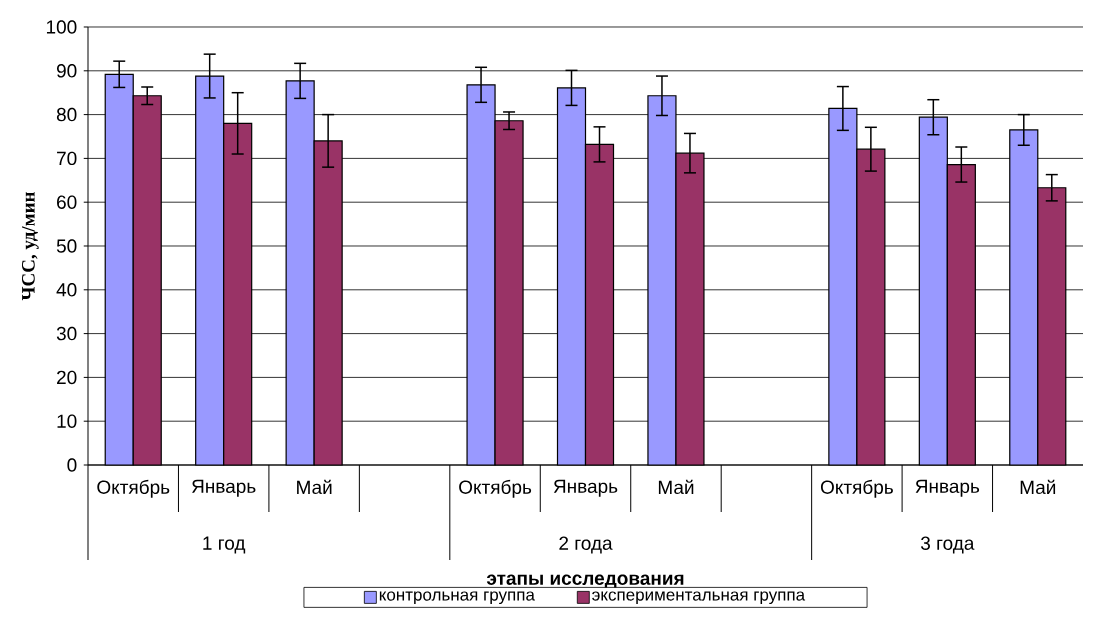 The height and width of the screenshot is (617, 1093). Describe the element at coordinates (72, 465) in the screenshot. I see `y-tick-label: 0` at that location.